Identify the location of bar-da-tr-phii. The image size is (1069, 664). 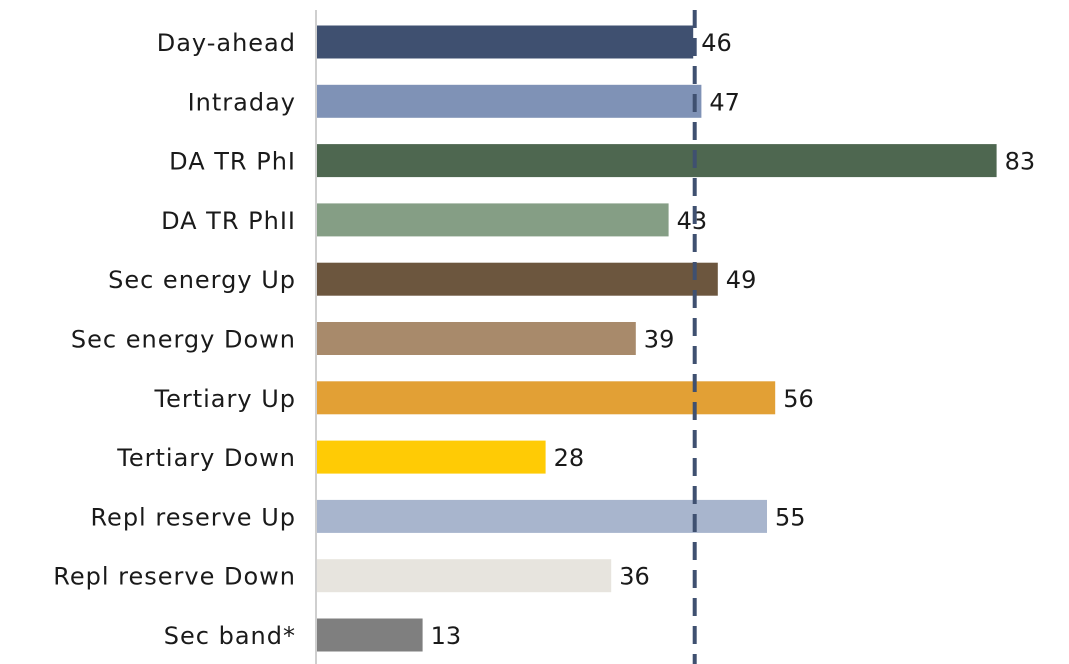
(492, 220).